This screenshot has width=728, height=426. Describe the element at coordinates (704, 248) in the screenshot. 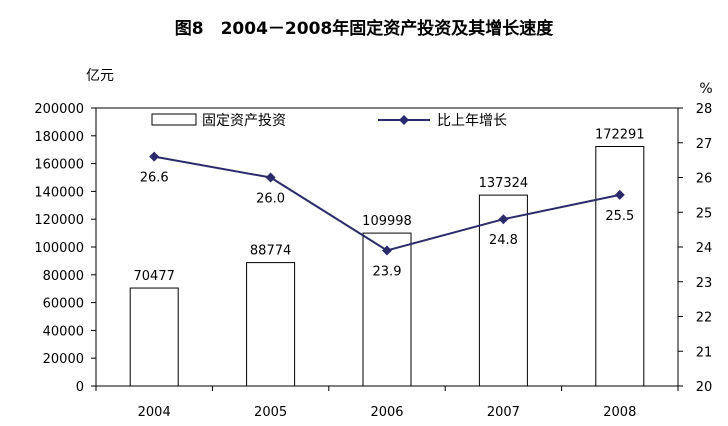

I see `right-tick-label: 24` at that location.